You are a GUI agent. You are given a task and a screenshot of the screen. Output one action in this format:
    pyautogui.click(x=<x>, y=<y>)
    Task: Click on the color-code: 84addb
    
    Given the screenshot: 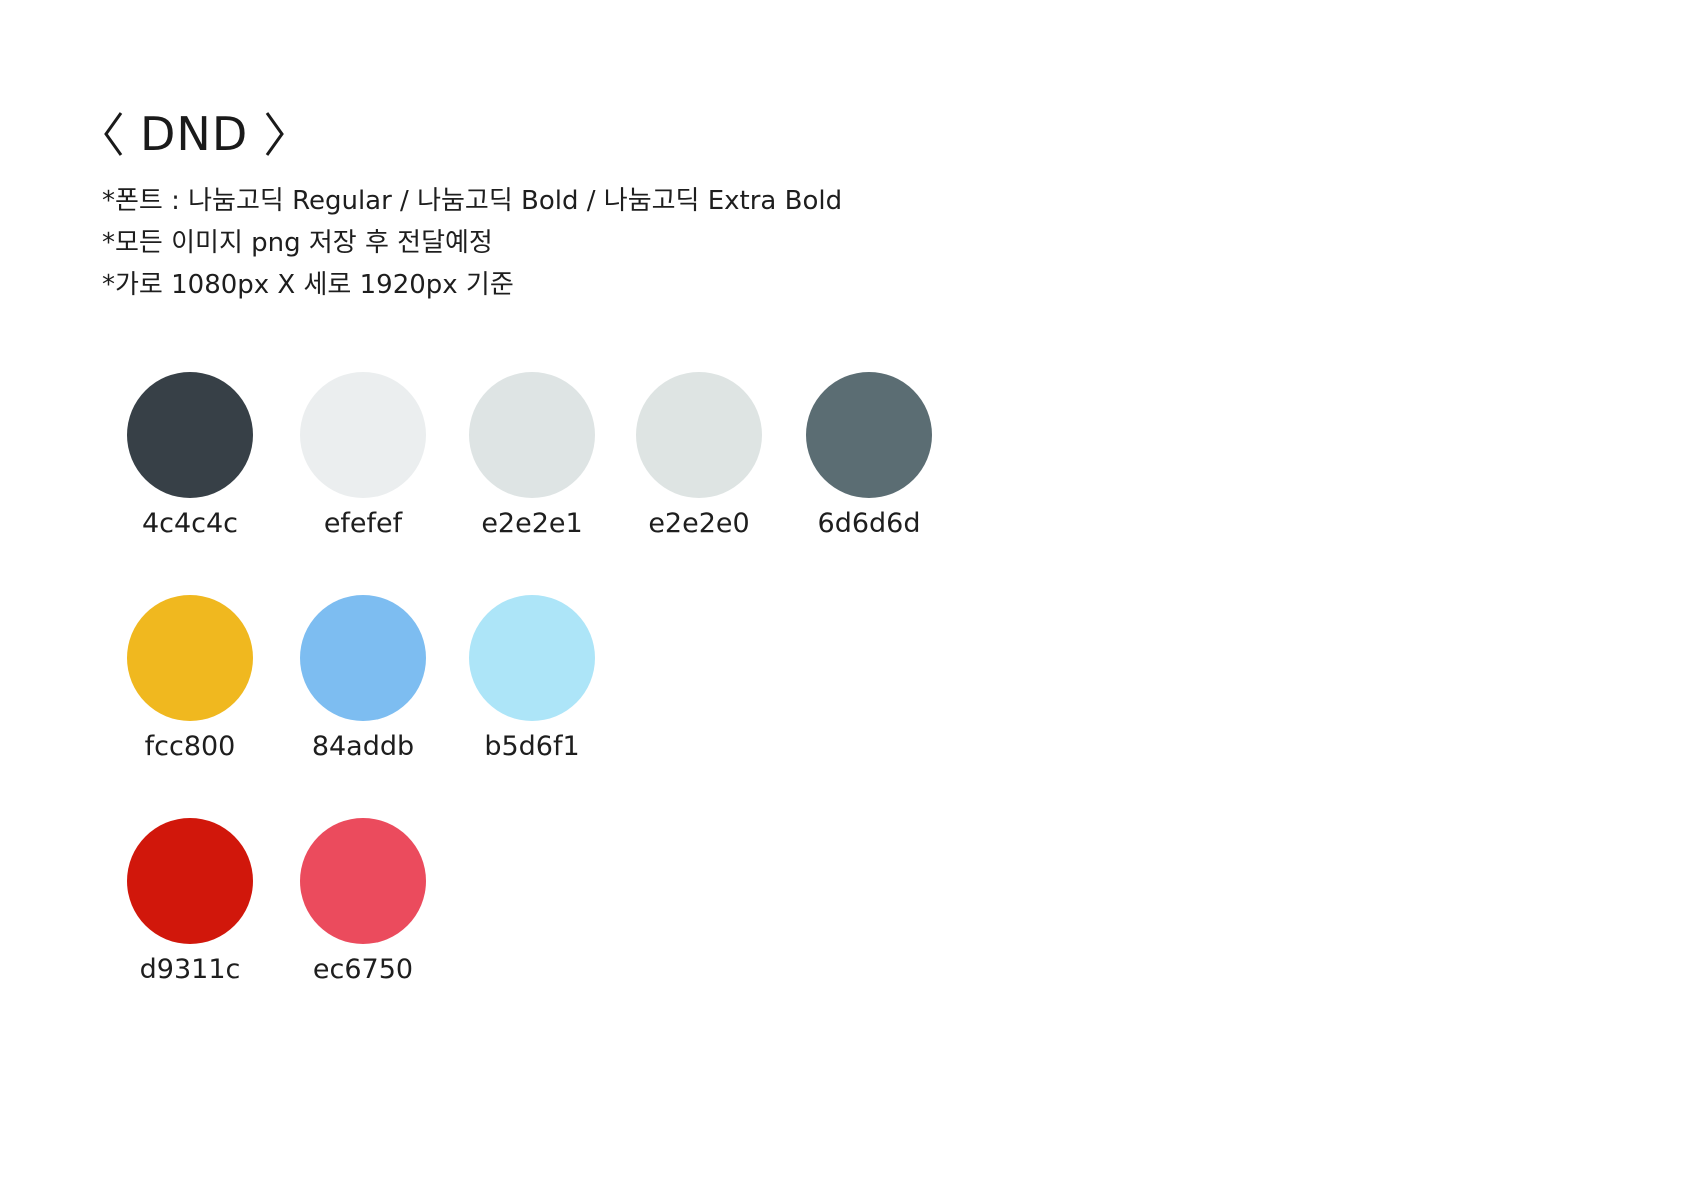 What is the action you would take?
    pyautogui.click(x=363, y=746)
    